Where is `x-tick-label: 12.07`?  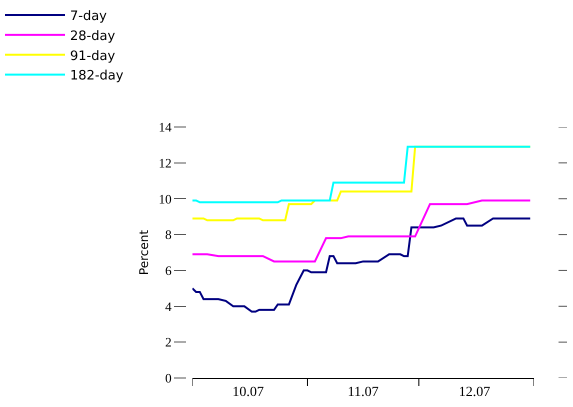 x-tick-label: 12.07 is located at coordinates (474, 392).